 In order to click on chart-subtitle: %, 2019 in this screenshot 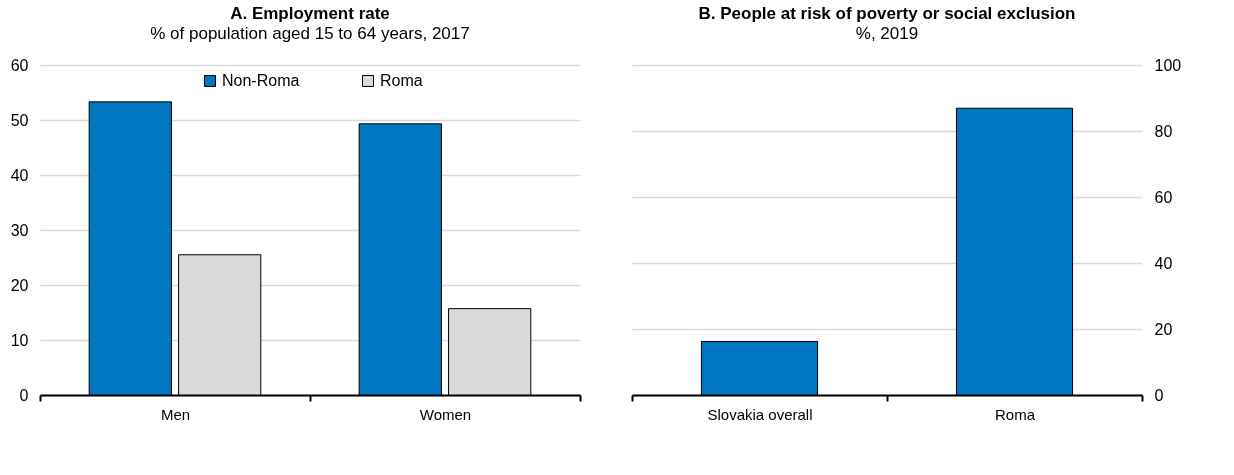, I will do `click(887, 33)`.